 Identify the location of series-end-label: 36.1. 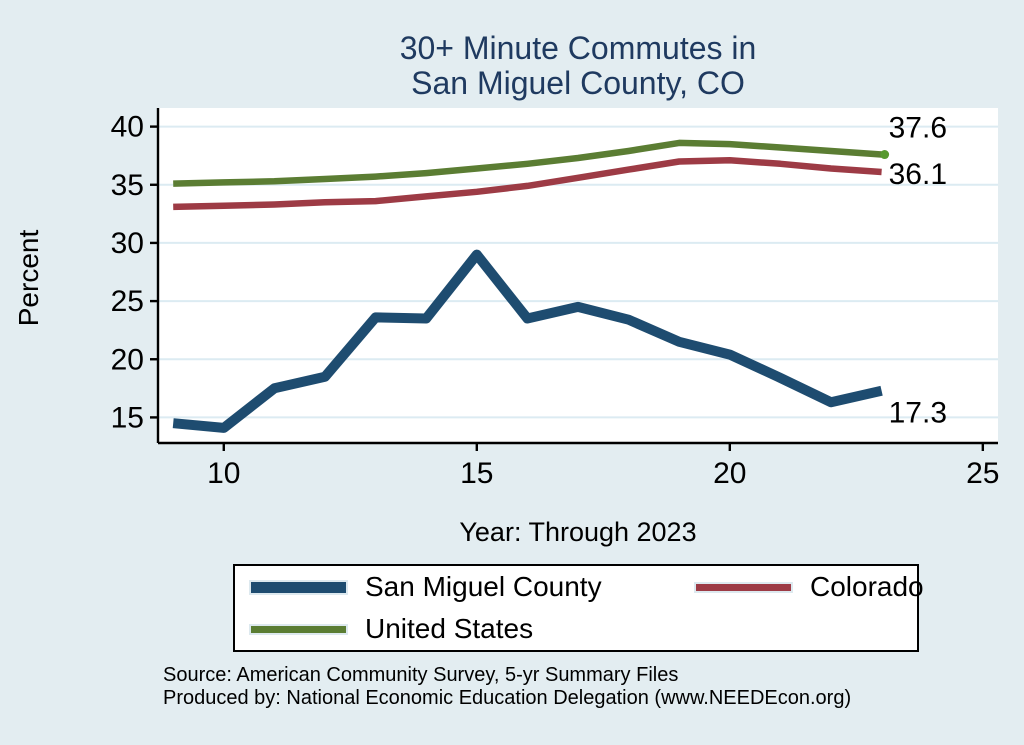
(918, 174).